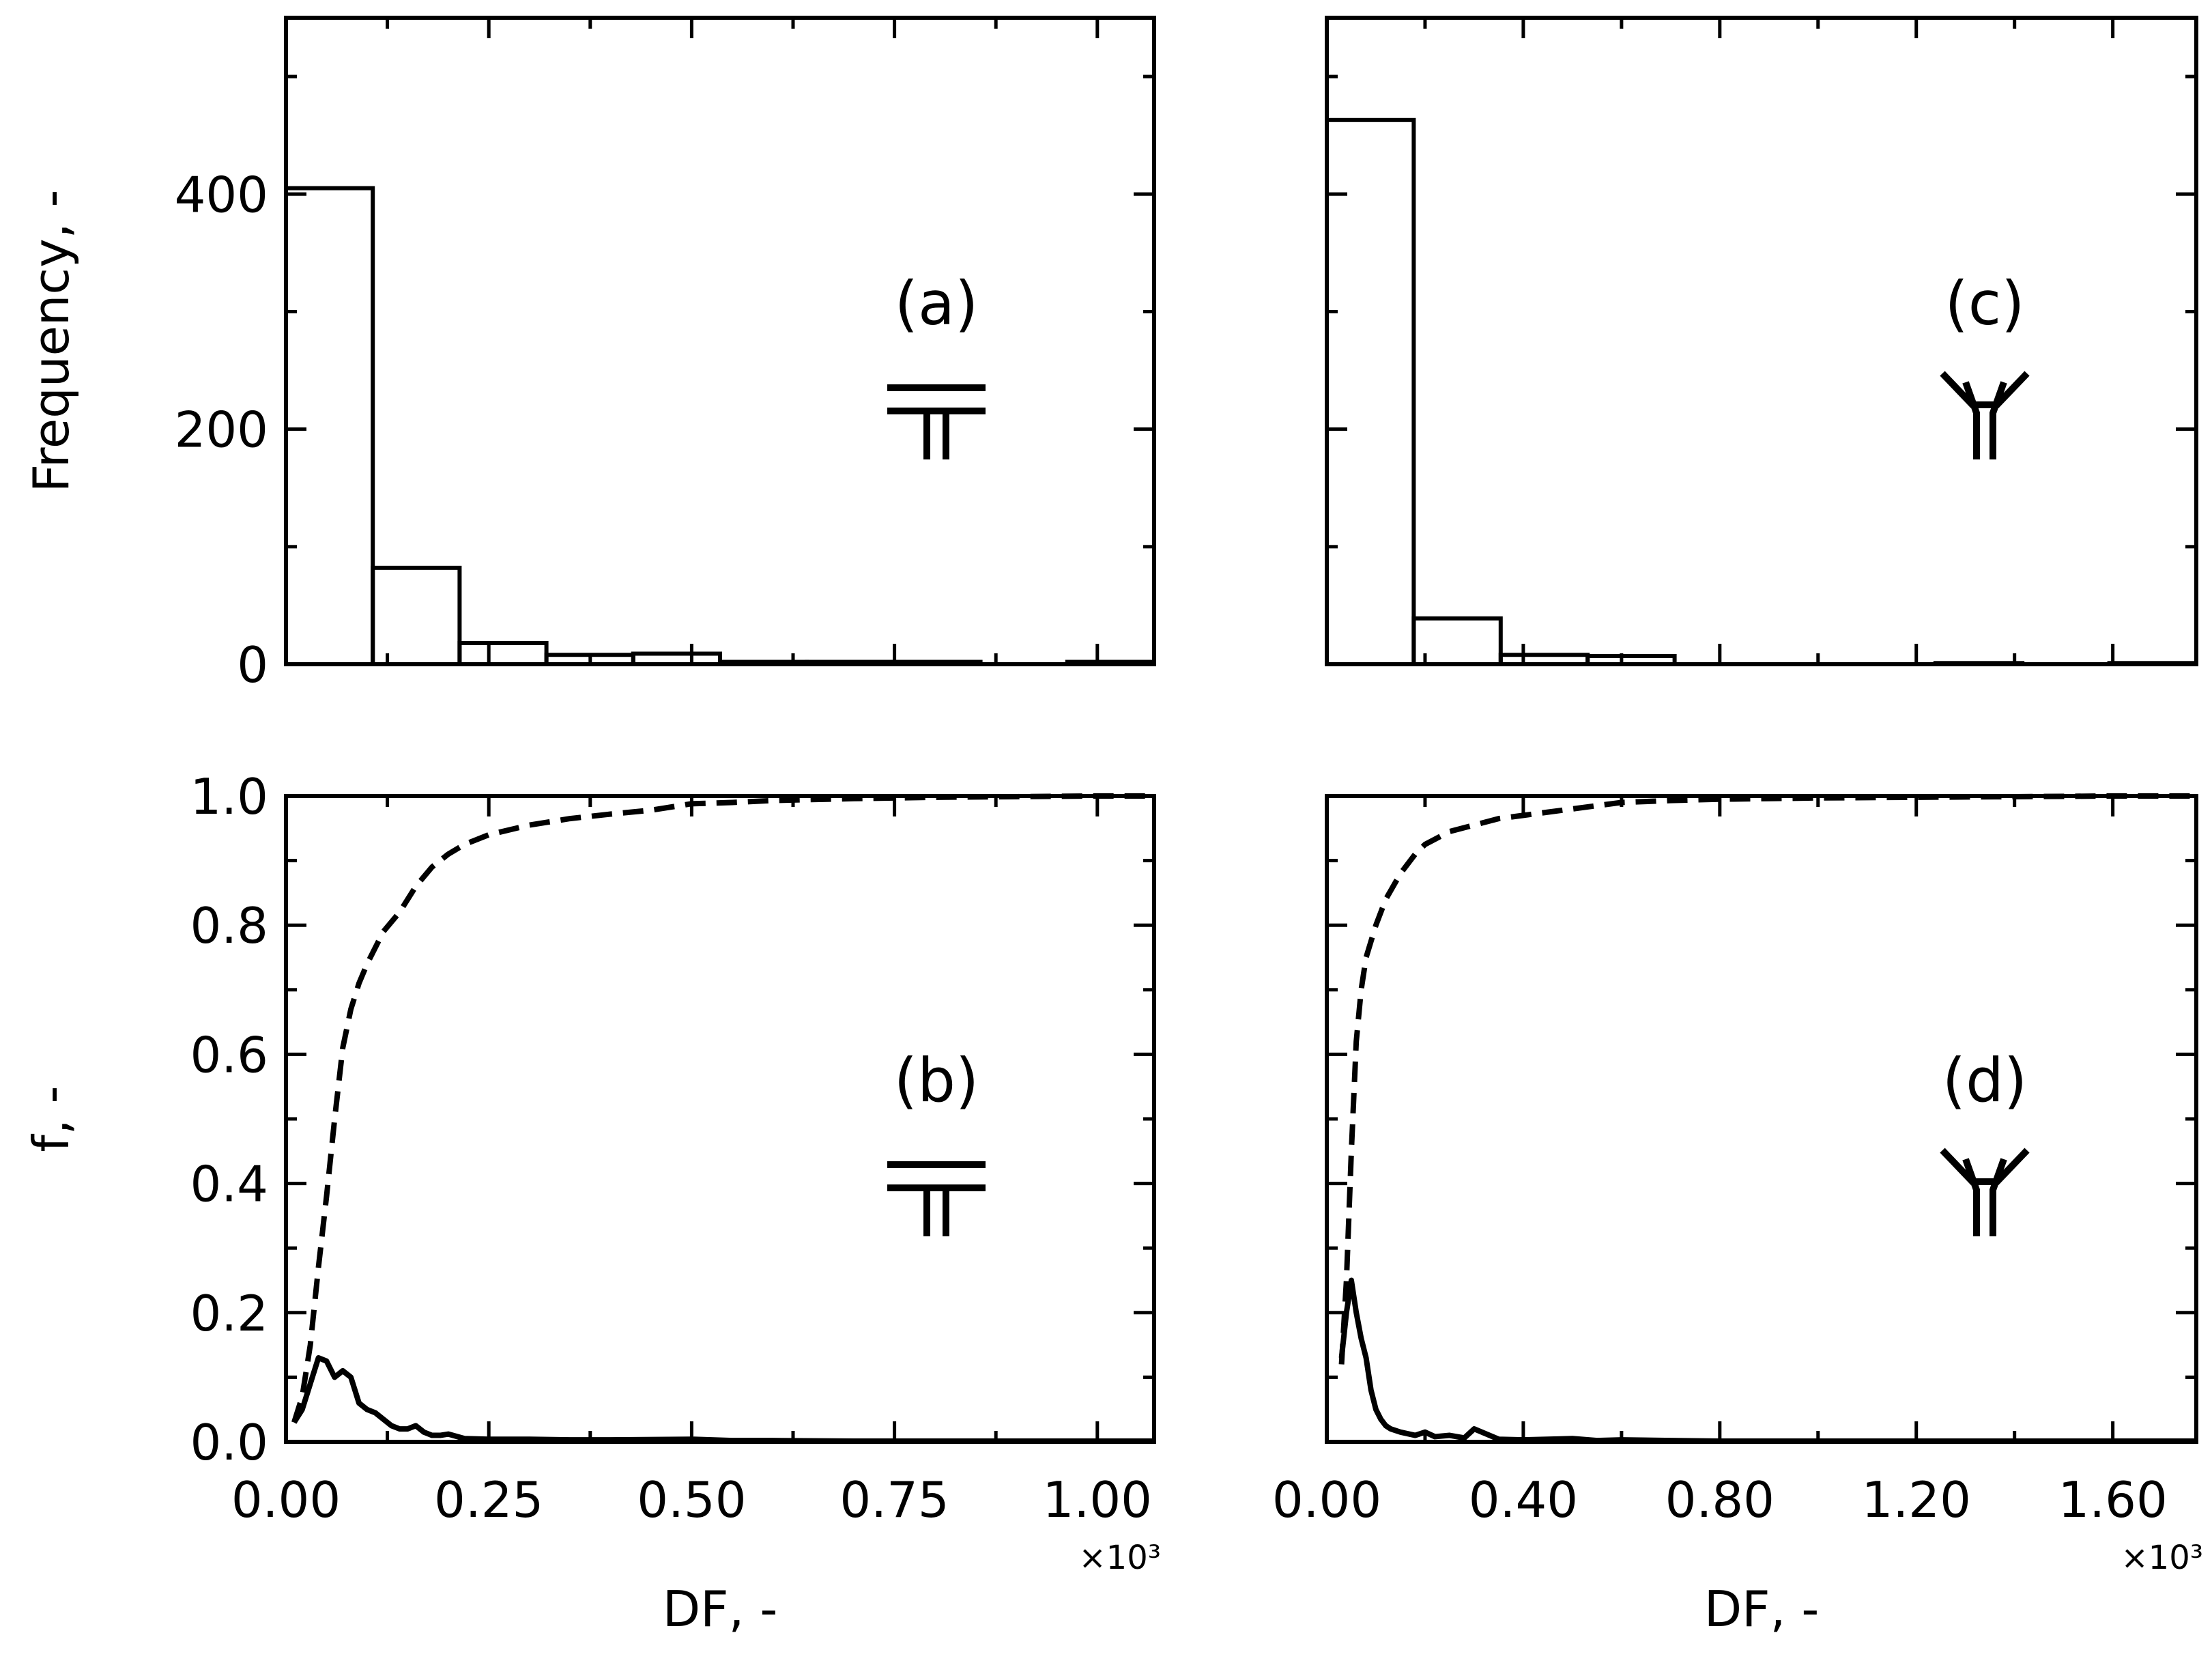 This screenshot has width=2212, height=1663. I want to click on y-tick-label: 200, so click(221, 430).